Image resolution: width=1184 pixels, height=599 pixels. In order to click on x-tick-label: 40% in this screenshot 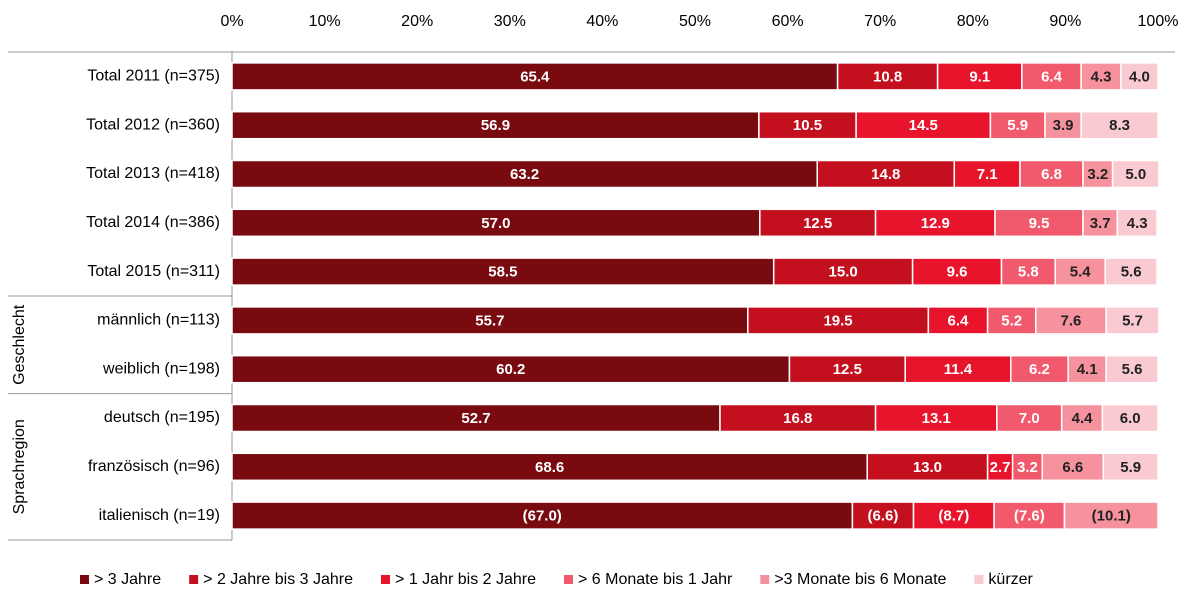, I will do `click(602, 21)`.